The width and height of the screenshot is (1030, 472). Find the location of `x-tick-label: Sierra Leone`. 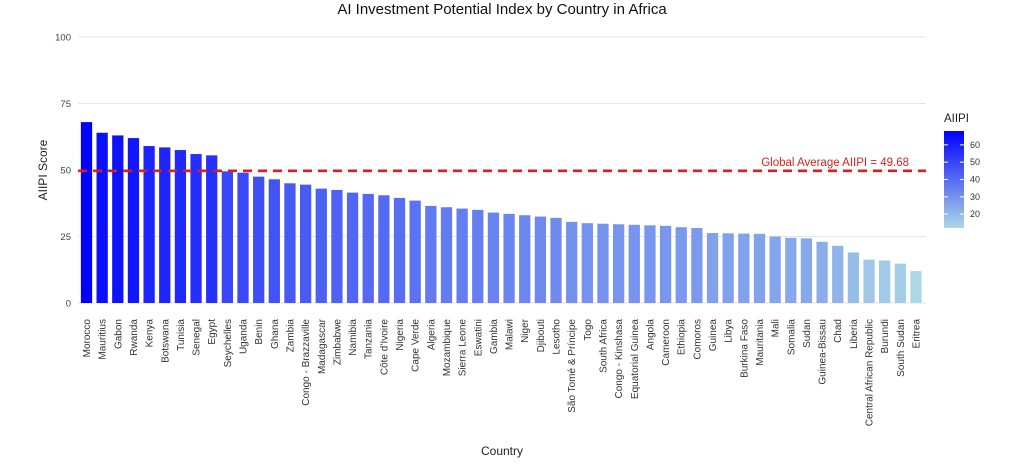

x-tick-label: Sierra Leone is located at coordinates (463, 348).